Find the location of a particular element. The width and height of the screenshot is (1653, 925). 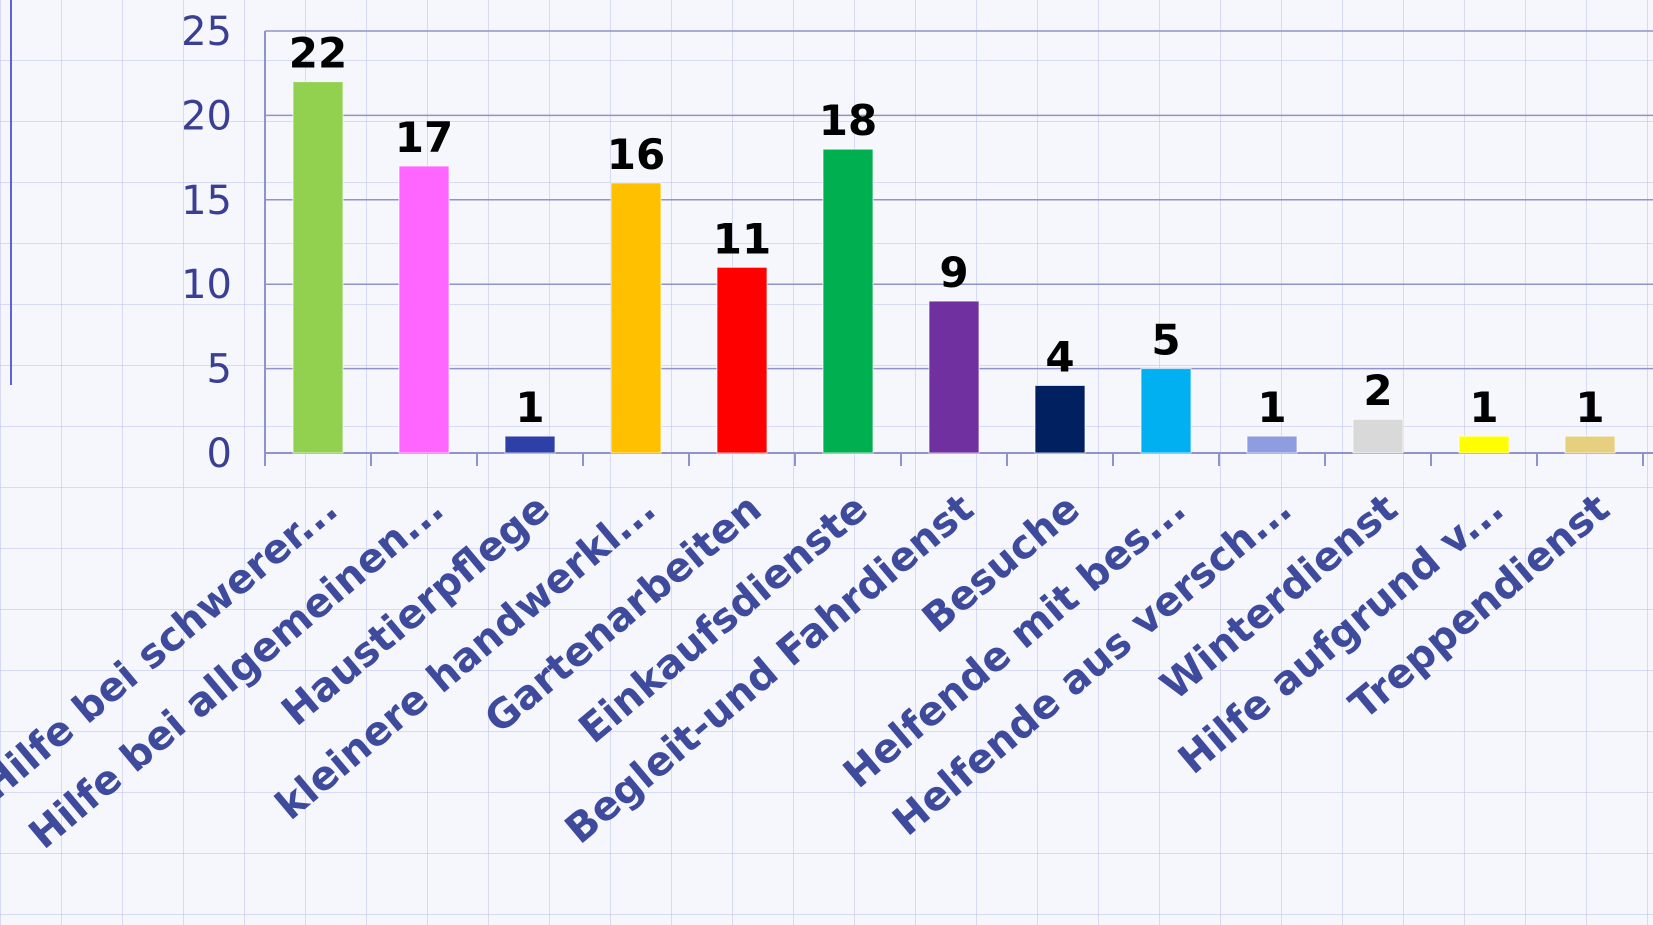

data-label: 22 is located at coordinates (318, 53).